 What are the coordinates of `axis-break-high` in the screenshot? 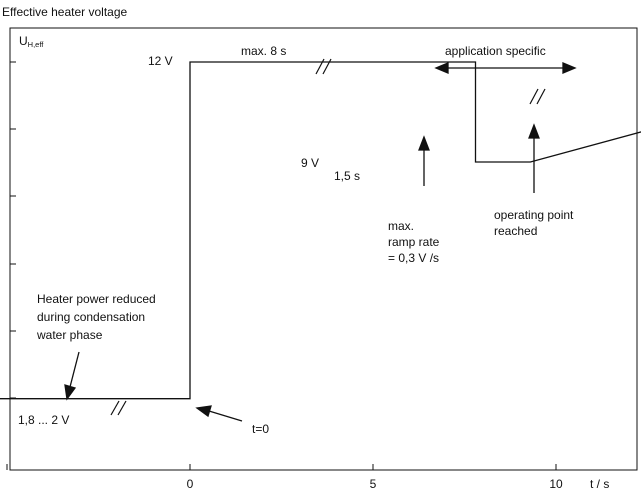 It's located at (323, 66).